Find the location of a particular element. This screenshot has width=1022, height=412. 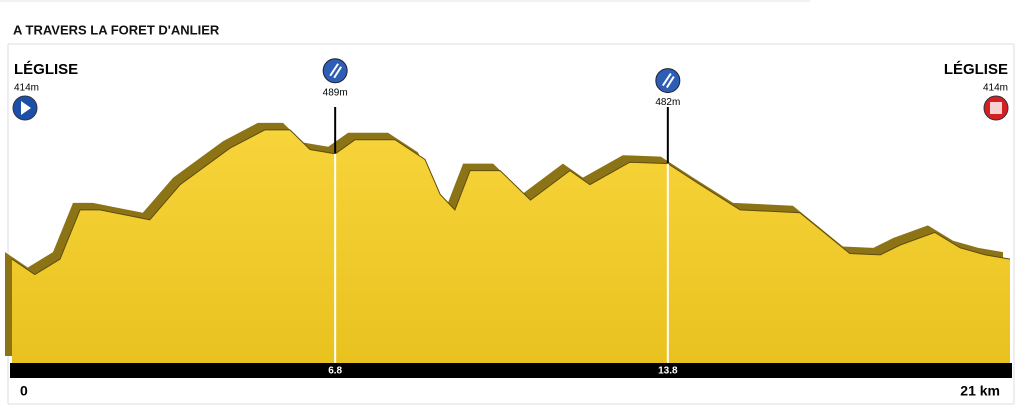

flag-glyph is located at coordinates (996, 108).